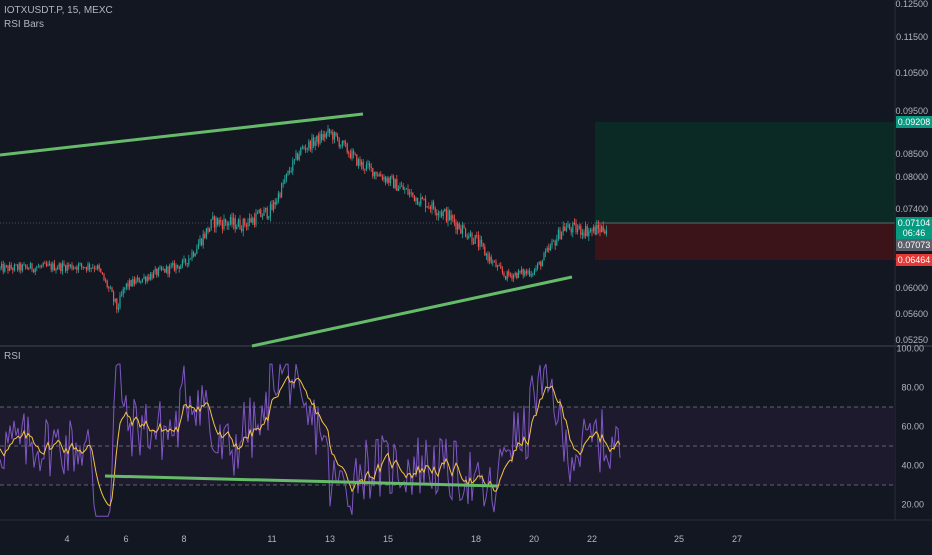 The height and width of the screenshot is (555, 932). Describe the element at coordinates (745, 241) in the screenshot. I see `loss-zone` at that location.